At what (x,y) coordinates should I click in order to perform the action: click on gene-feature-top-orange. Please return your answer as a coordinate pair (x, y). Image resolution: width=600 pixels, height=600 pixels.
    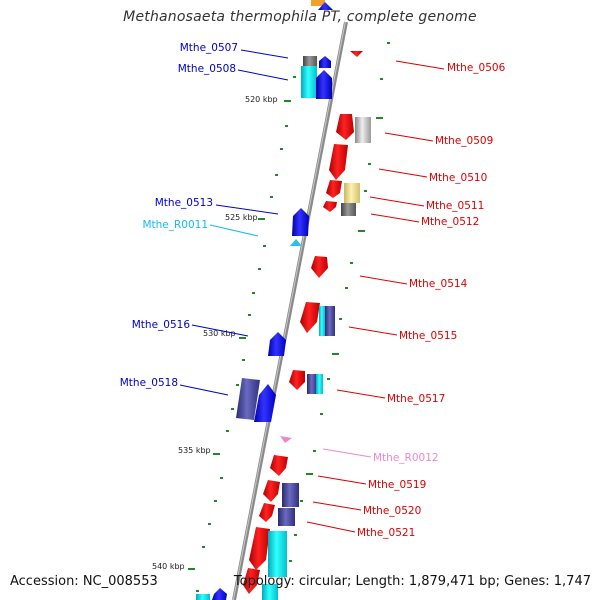
    Looking at the image, I should click on (318, 3).